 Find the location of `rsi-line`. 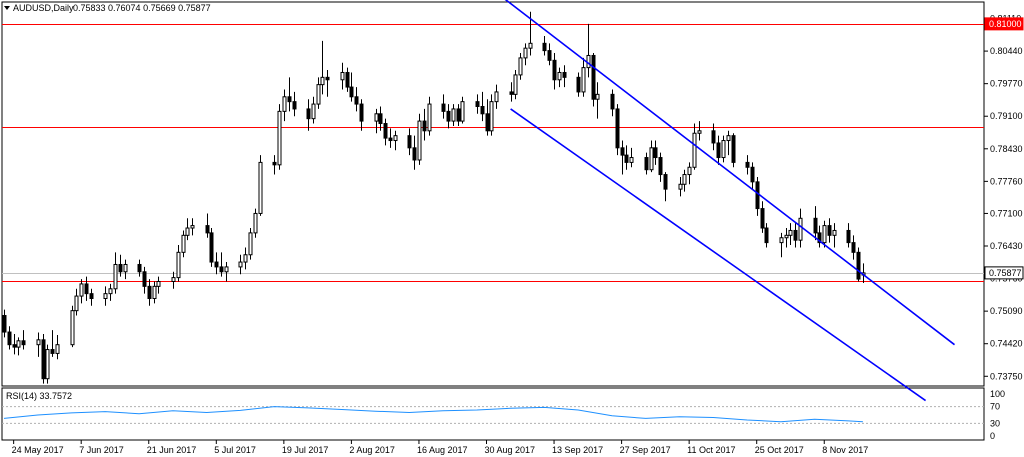

rsi-line is located at coordinates (433, 414).